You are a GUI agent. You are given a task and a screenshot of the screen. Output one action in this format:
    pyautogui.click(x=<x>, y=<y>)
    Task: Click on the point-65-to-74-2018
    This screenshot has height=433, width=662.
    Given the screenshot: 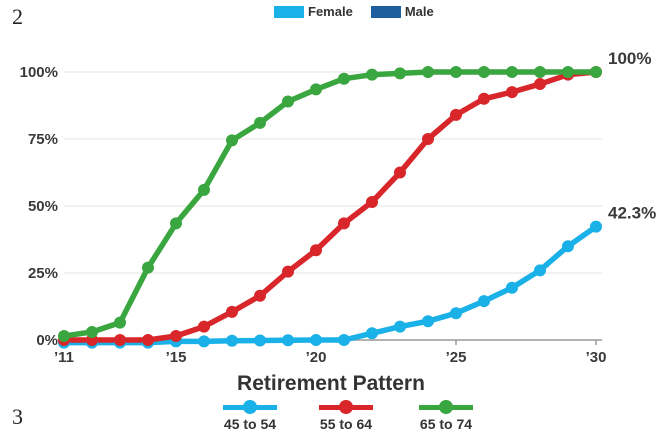 What is the action you would take?
    pyautogui.click(x=260, y=122)
    